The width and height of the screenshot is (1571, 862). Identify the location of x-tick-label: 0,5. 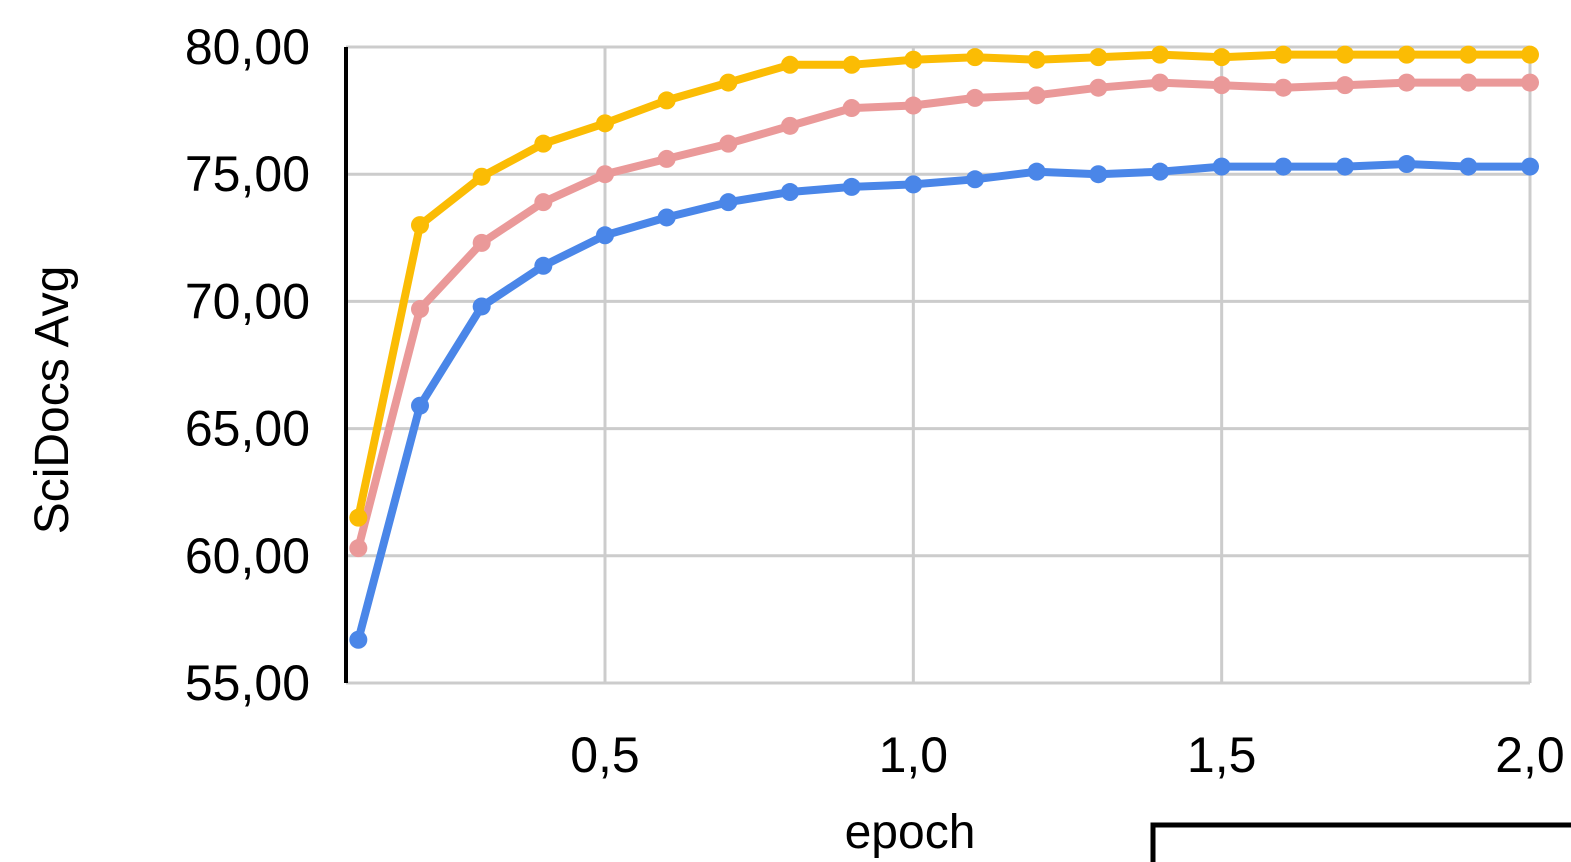
(605, 755).